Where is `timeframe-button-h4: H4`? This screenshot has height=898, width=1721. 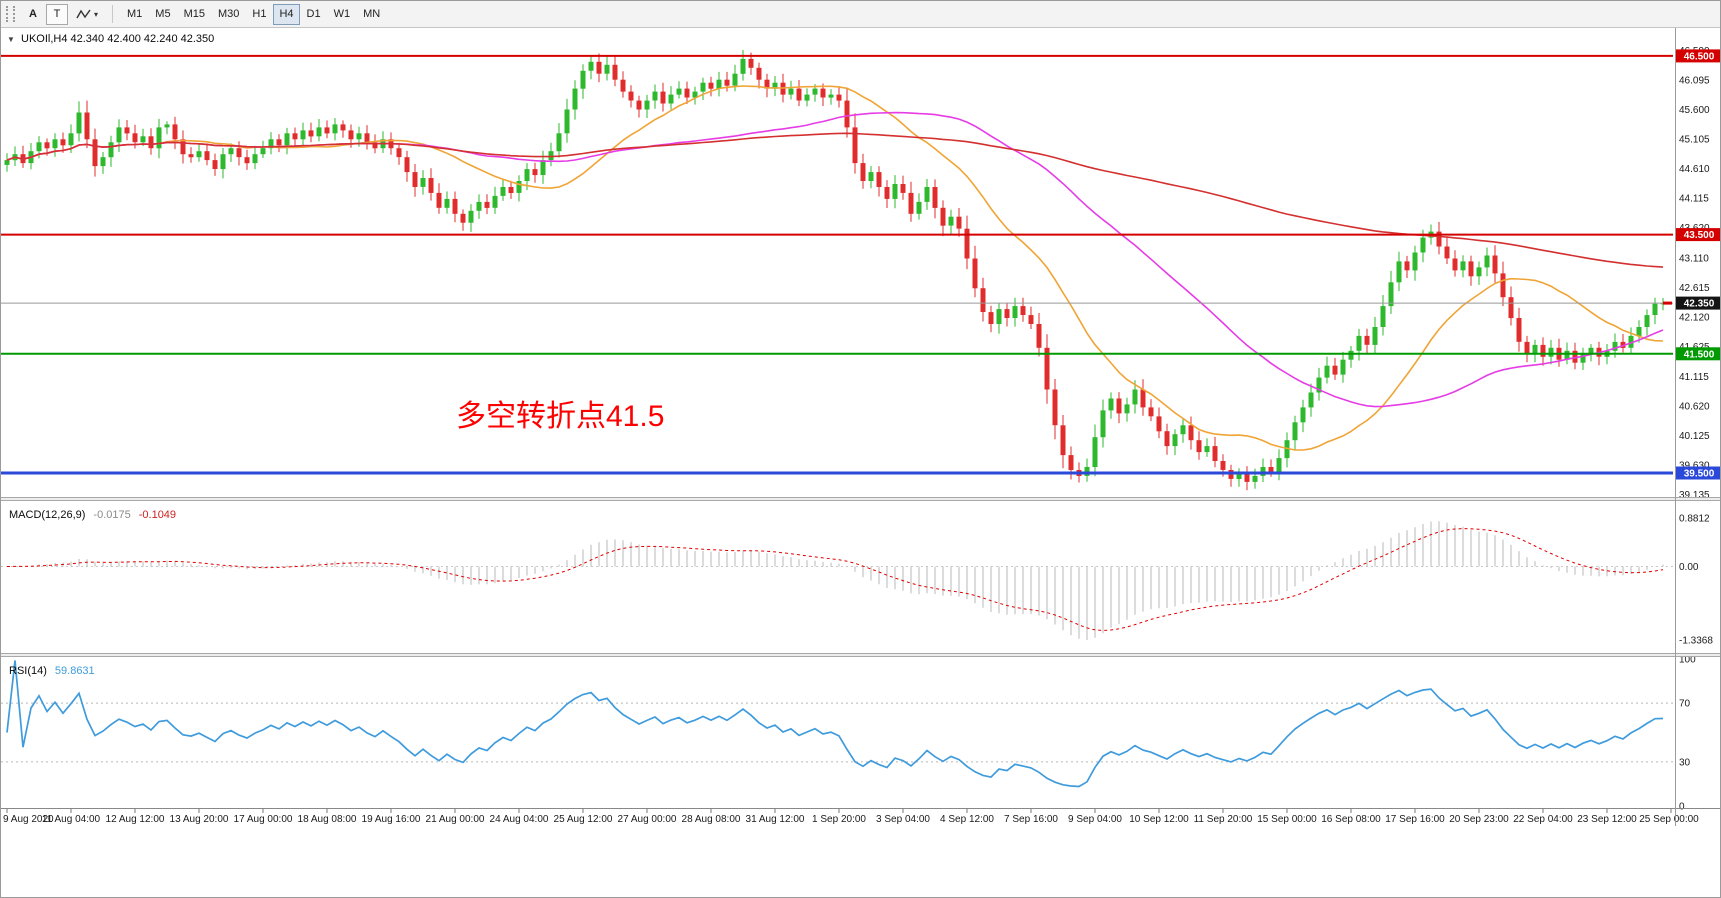
timeframe-button-h4: H4 is located at coordinates (286, 14).